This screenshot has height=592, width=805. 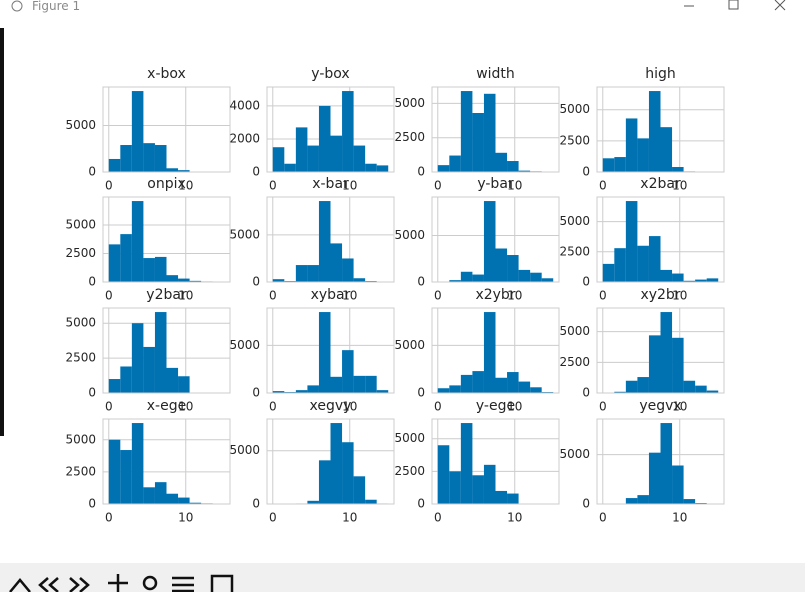 I want to click on subplot-title: xybar, so click(x=331, y=295).